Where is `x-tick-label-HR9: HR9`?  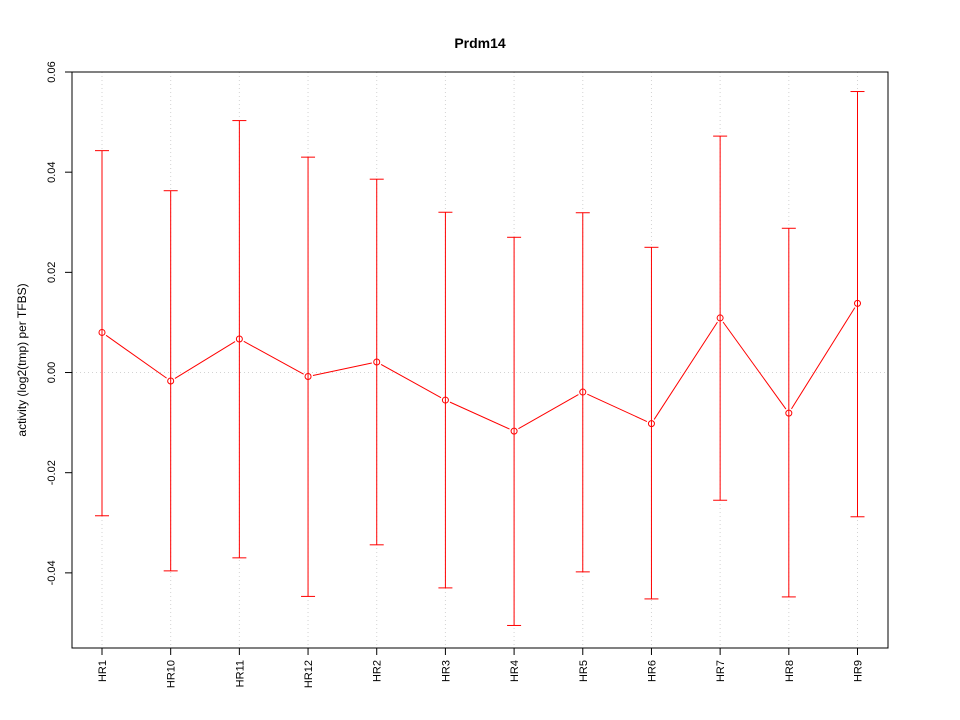 x-tick-label-HR9: HR9 is located at coordinates (859, 671).